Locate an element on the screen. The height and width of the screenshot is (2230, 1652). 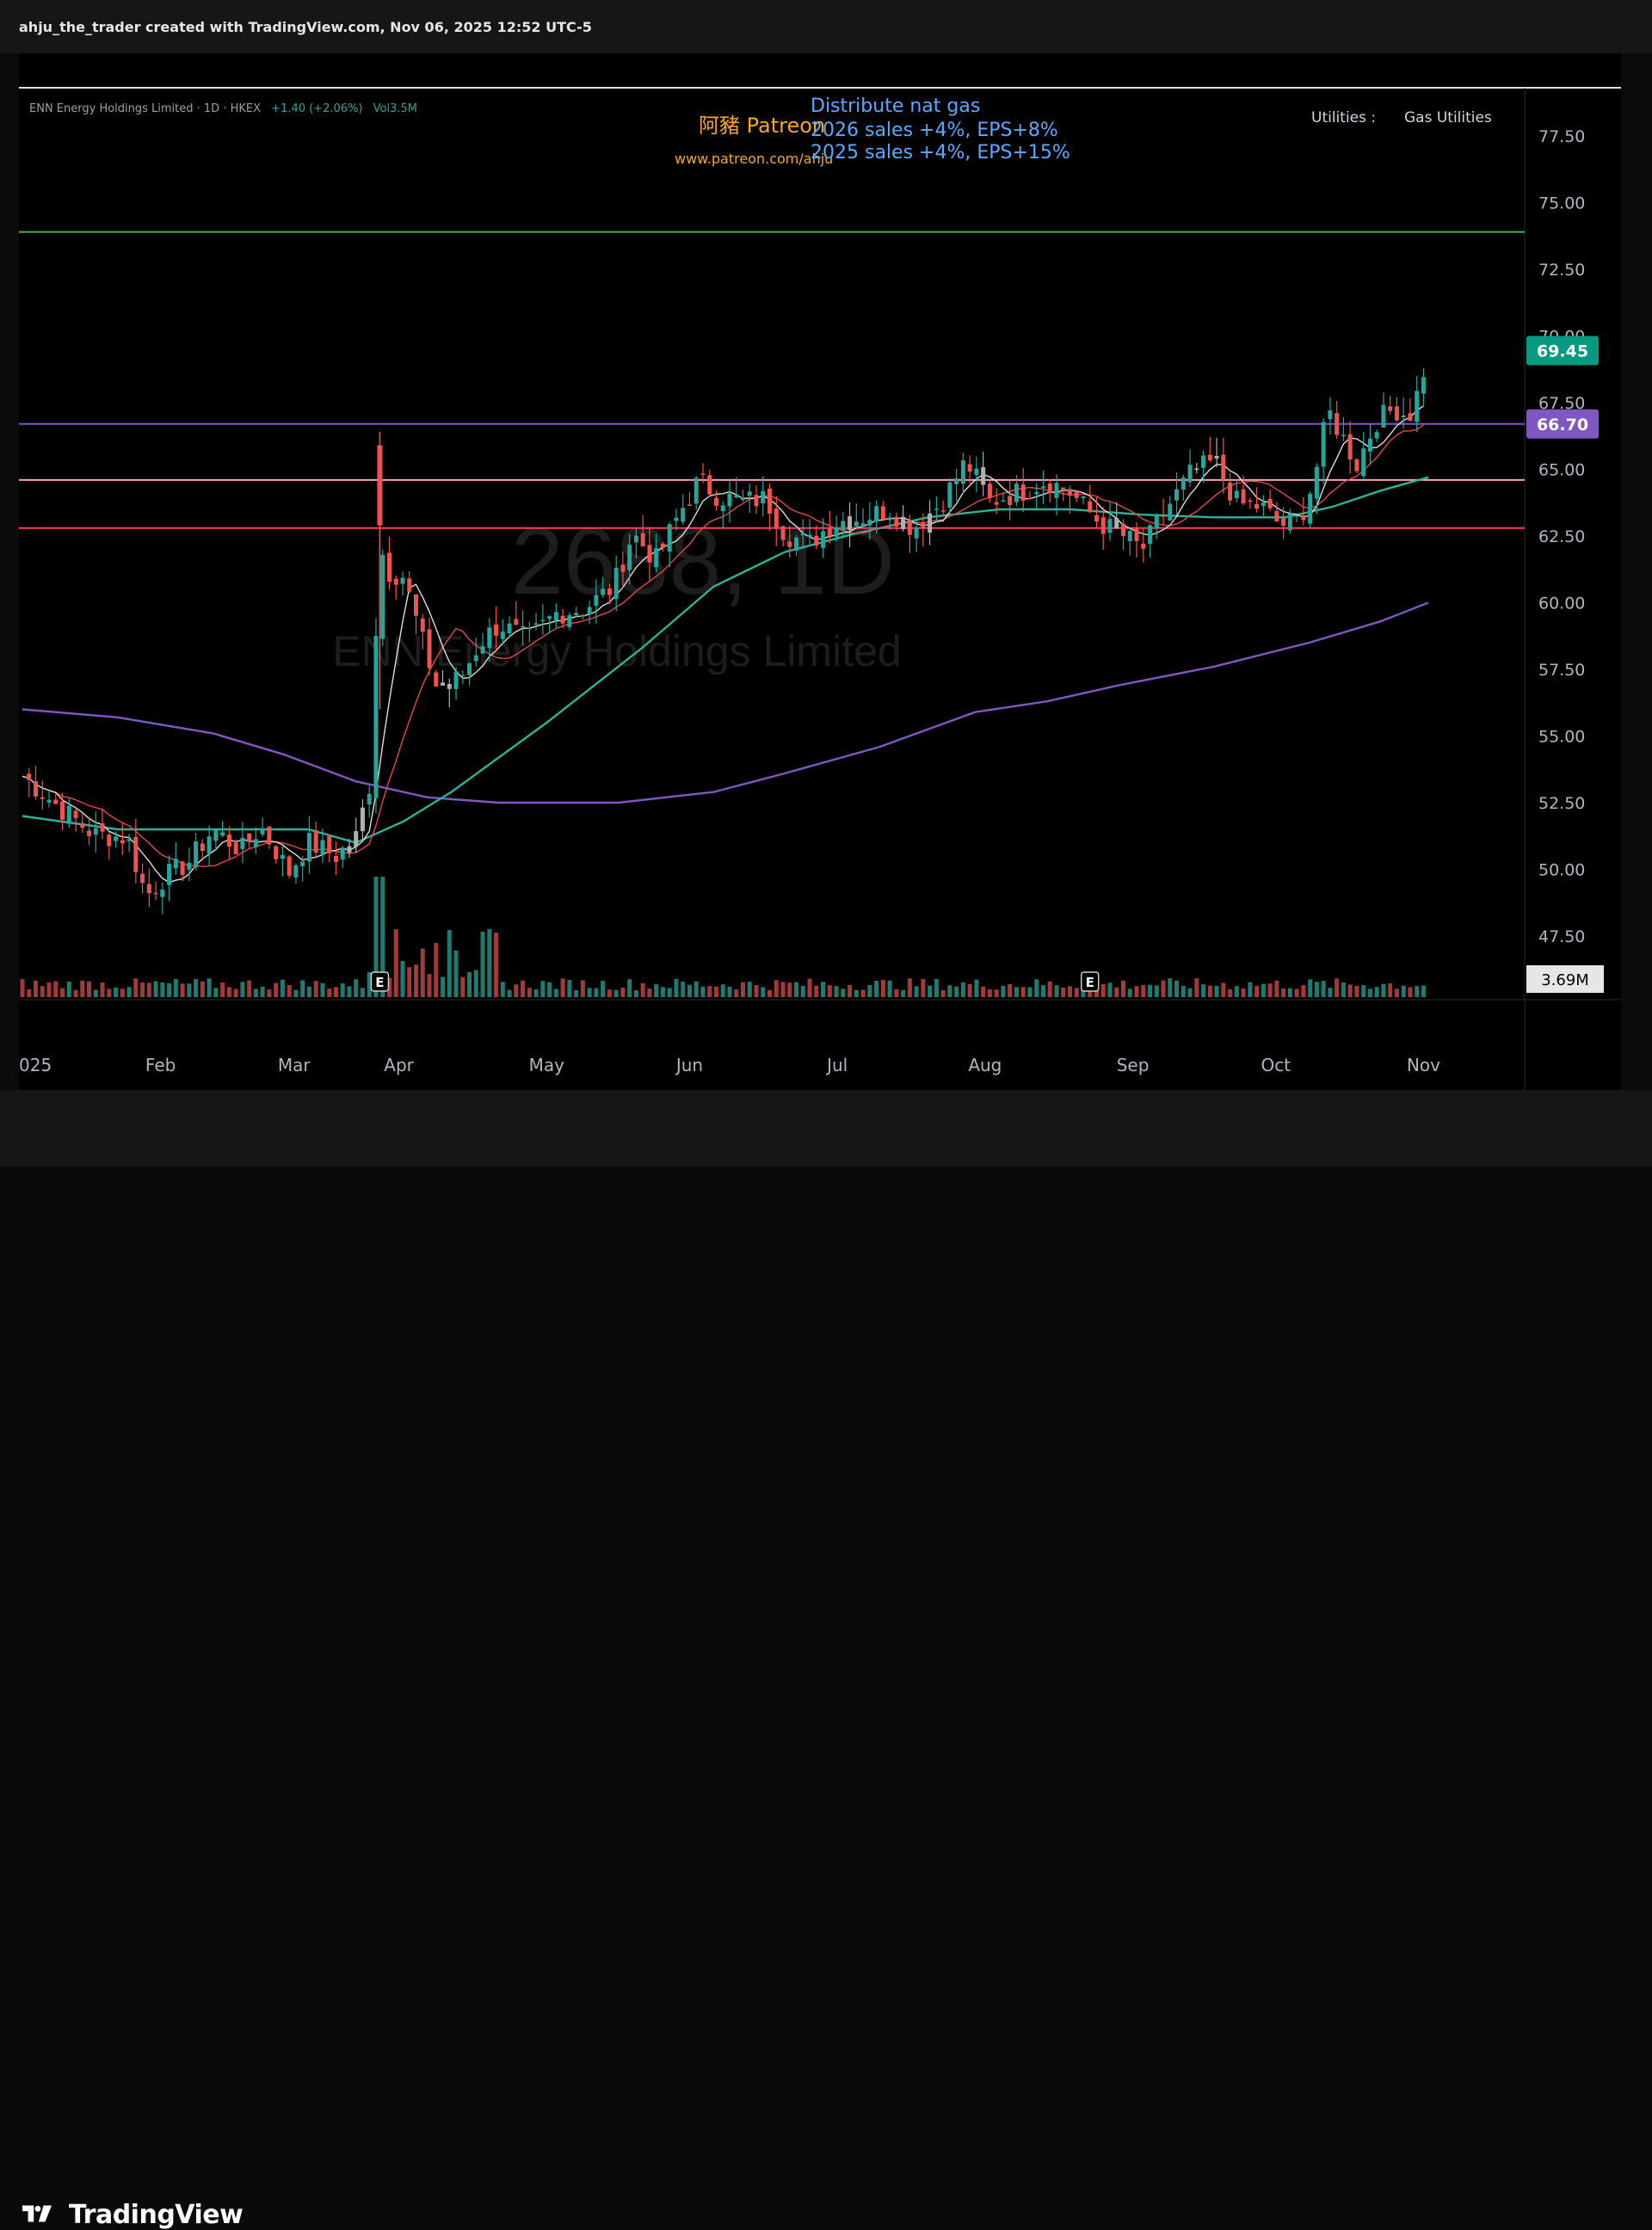
price-label-text: 69.45 is located at coordinates (1562, 351).